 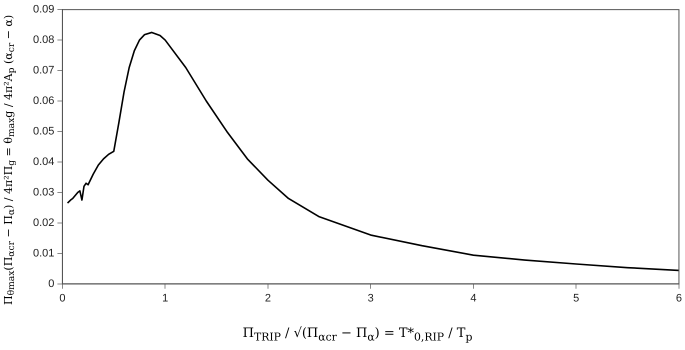 What do you see at coordinates (43, 192) in the screenshot?
I see `y-tick-label: 0.03` at bounding box center [43, 192].